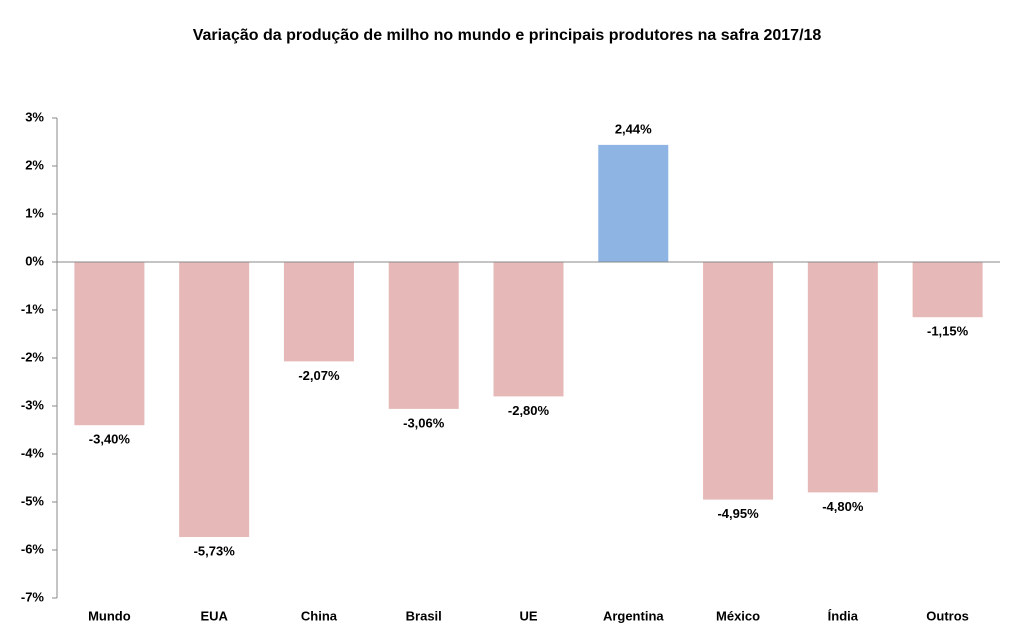  What do you see at coordinates (843, 506) in the screenshot?
I see `data-label: -4,80%` at bounding box center [843, 506].